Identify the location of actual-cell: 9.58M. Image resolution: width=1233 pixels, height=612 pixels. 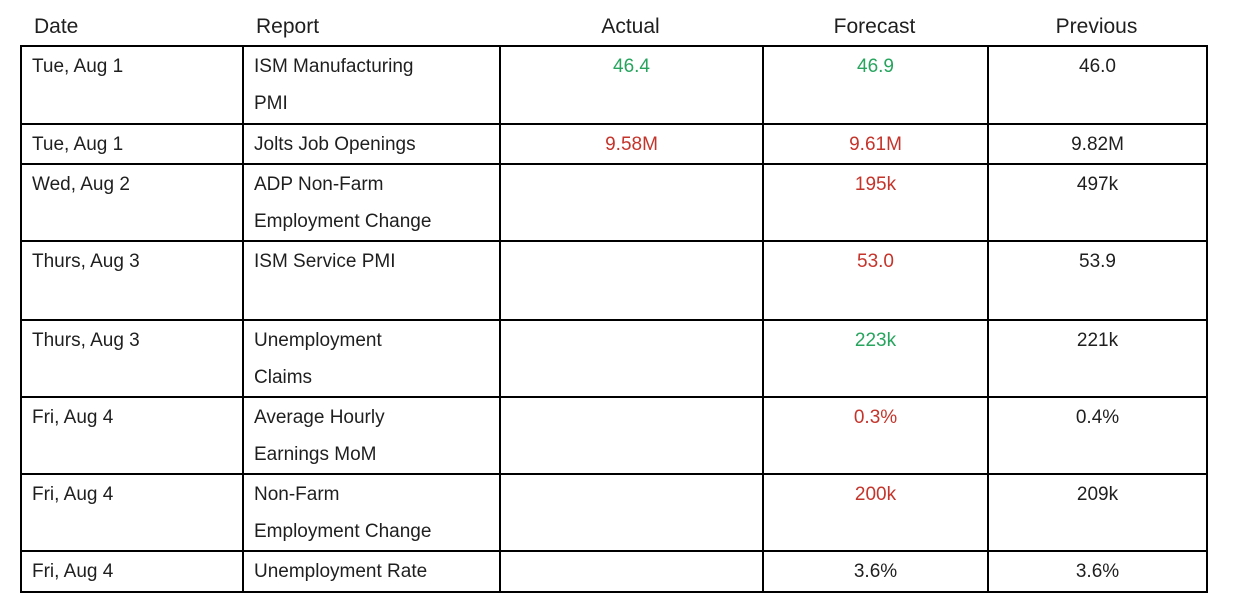
(631, 144).